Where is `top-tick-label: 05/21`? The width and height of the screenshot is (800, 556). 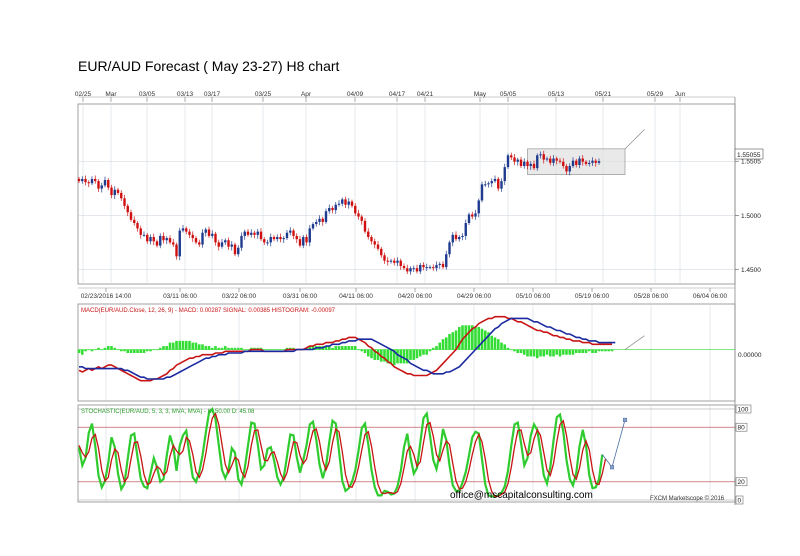 top-tick-label: 05/21 is located at coordinates (603, 94).